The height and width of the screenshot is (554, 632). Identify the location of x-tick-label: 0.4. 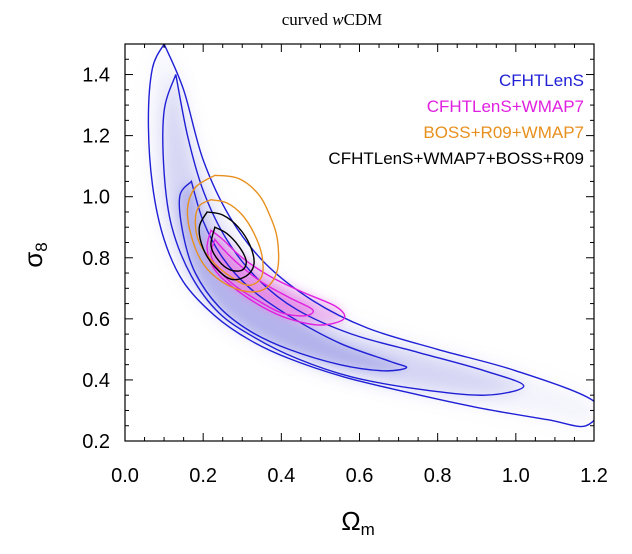
(281, 476).